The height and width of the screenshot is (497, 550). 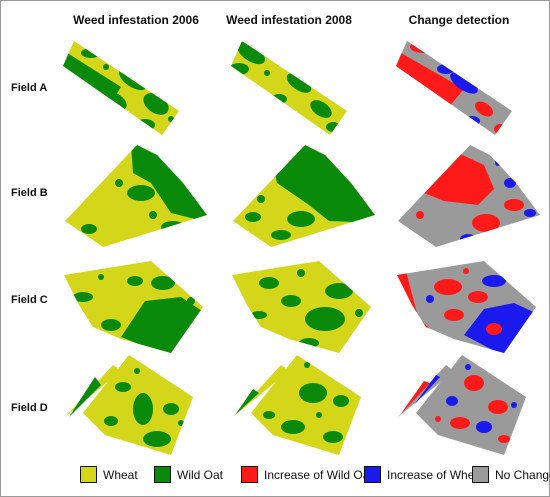 I want to click on map-field-c-2008, so click(x=301, y=307).